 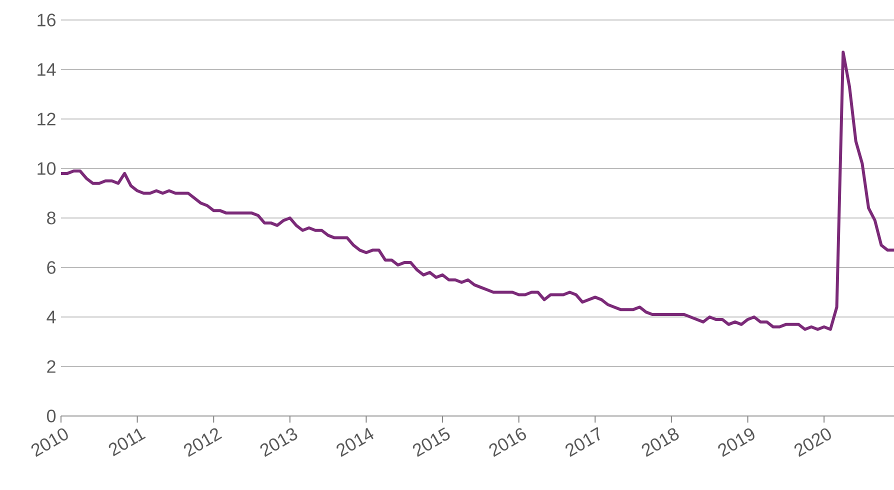 I want to click on y-tick-label: 12, so click(x=47, y=119).